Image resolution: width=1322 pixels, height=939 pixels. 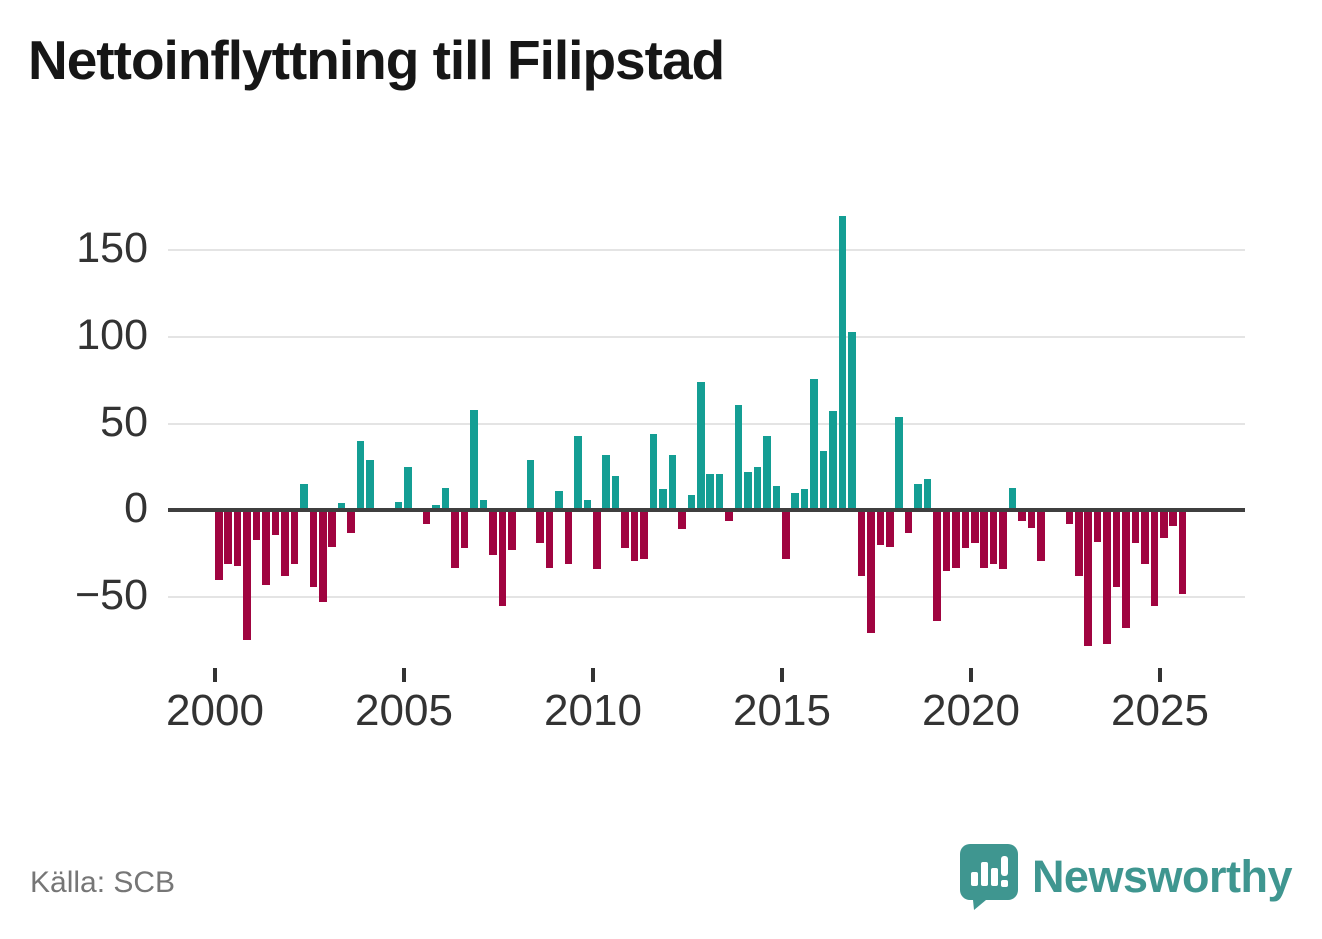 I want to click on zero-axis-line, so click(x=706, y=510).